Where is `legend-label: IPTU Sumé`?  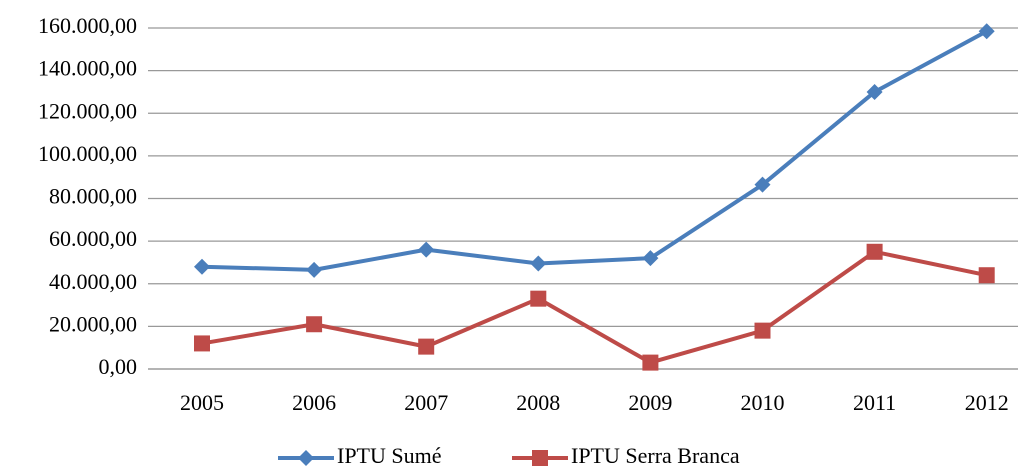 legend-label: IPTU Sumé is located at coordinates (389, 455).